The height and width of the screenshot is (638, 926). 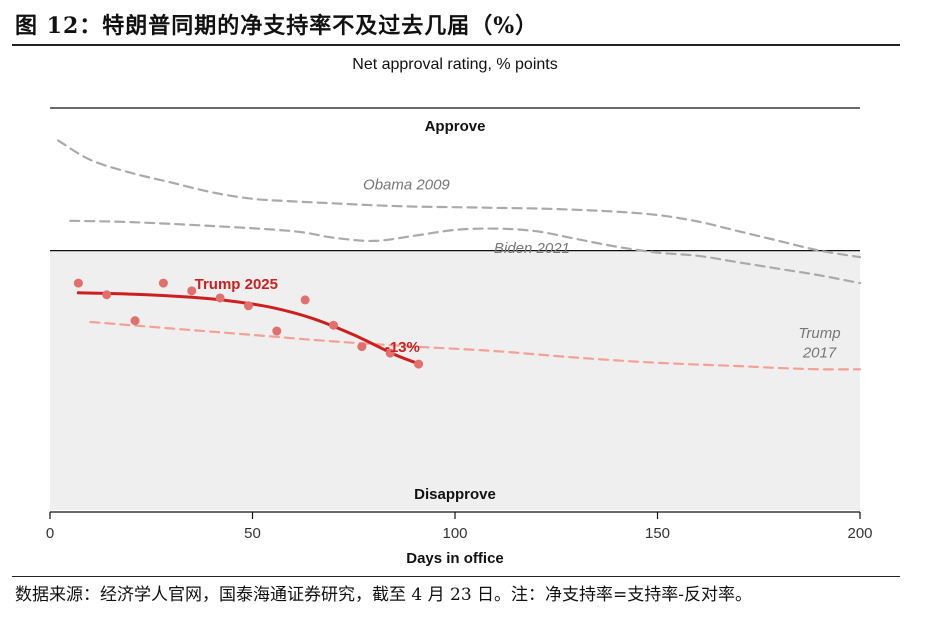 I want to click on annotation-1: Biden 2021, so click(x=532, y=248).